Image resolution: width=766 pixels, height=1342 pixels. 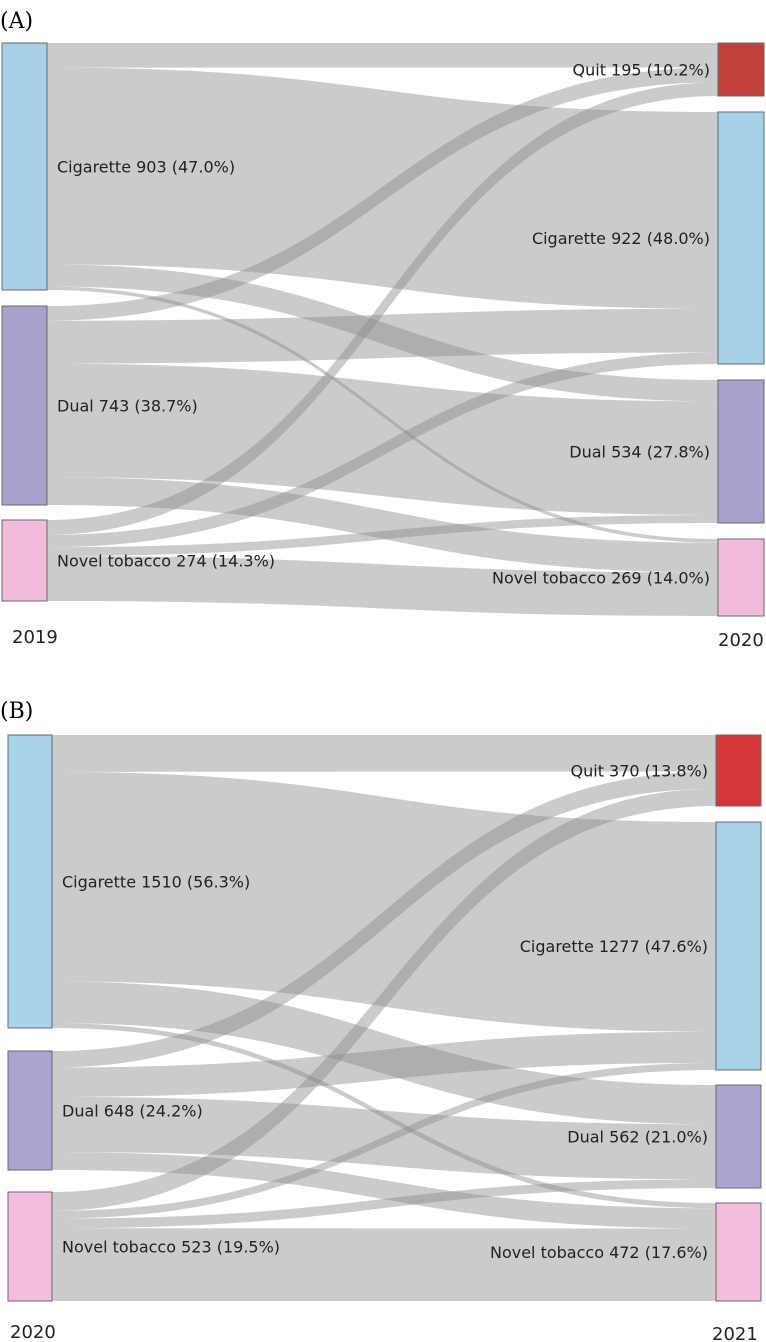 I want to click on source-label-novel: Novel tobacco 274 (14.3%), so click(x=166, y=561).